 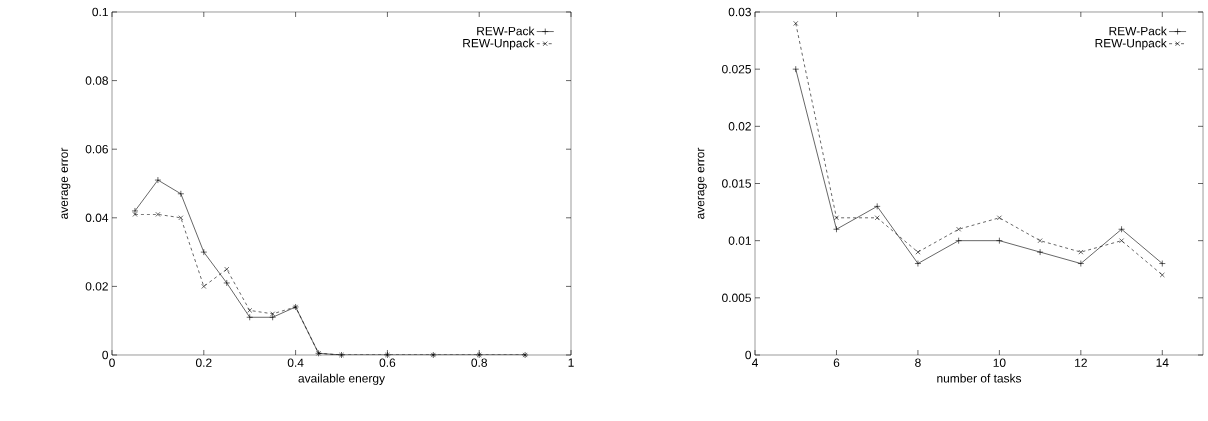 I want to click on y-tick-label: 0.04, so click(x=97, y=218).